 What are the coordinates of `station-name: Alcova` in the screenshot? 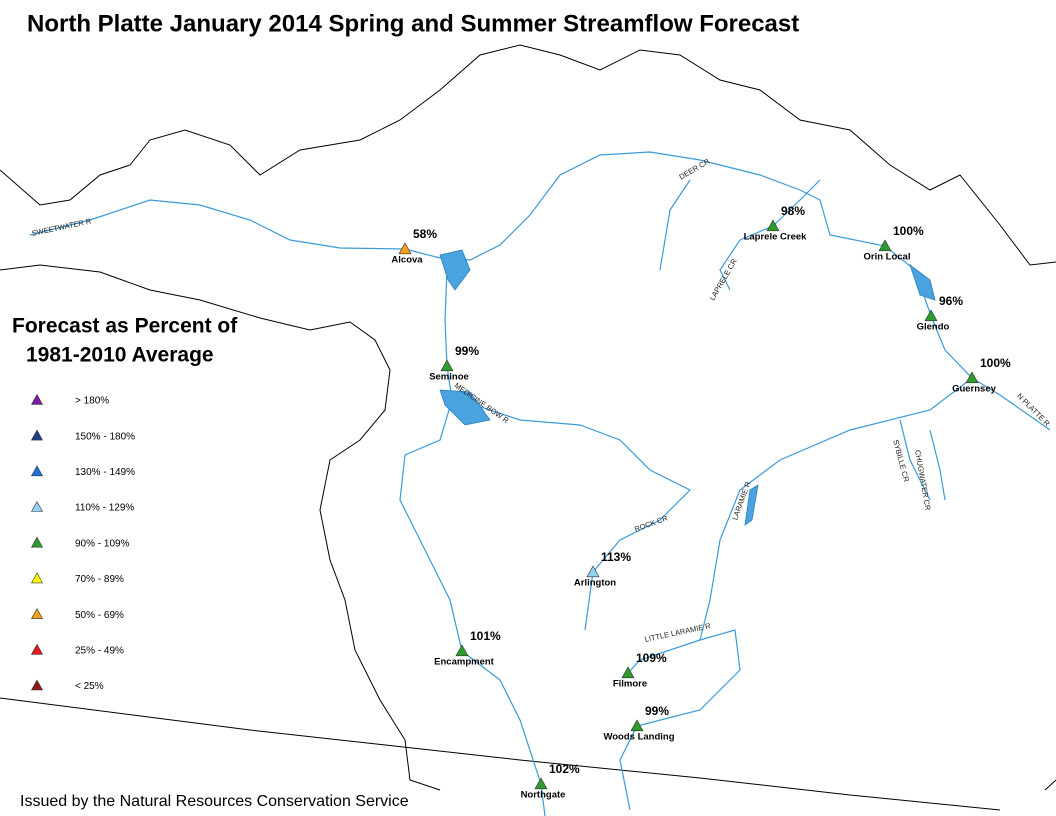 It's located at (407, 260).